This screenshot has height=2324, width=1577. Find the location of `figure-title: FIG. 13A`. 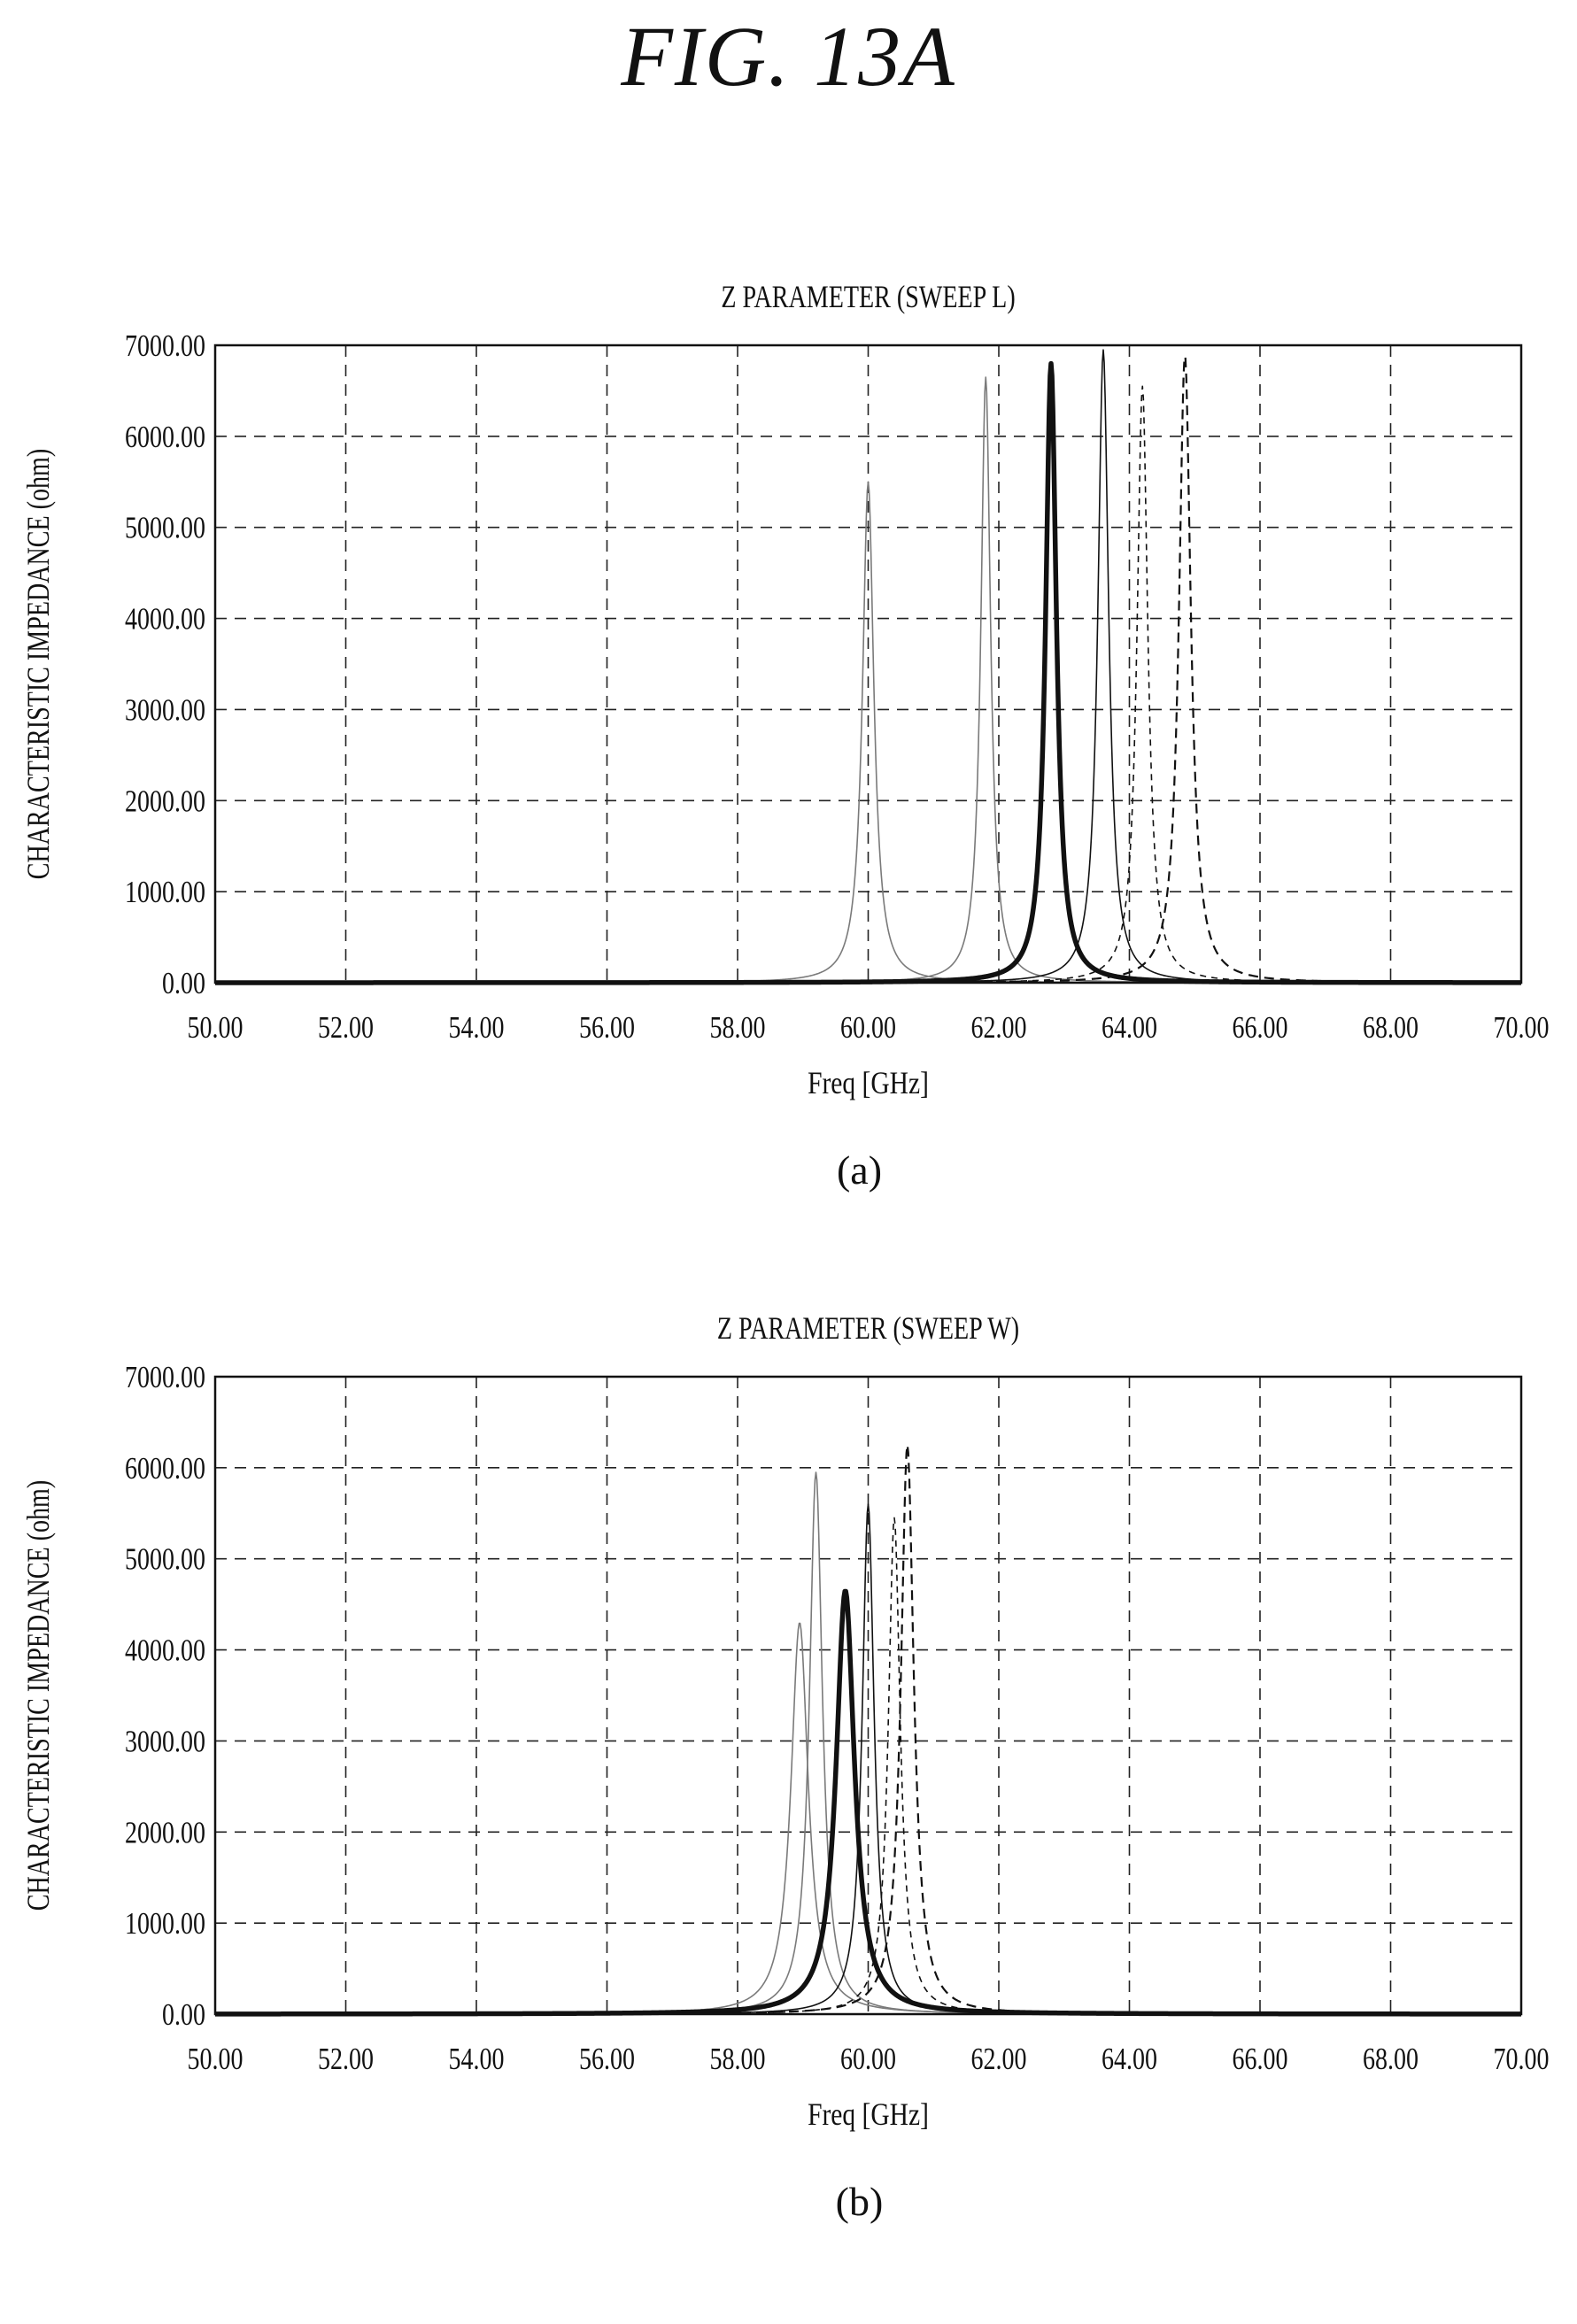

figure-title: FIG. 13A is located at coordinates (788, 56).